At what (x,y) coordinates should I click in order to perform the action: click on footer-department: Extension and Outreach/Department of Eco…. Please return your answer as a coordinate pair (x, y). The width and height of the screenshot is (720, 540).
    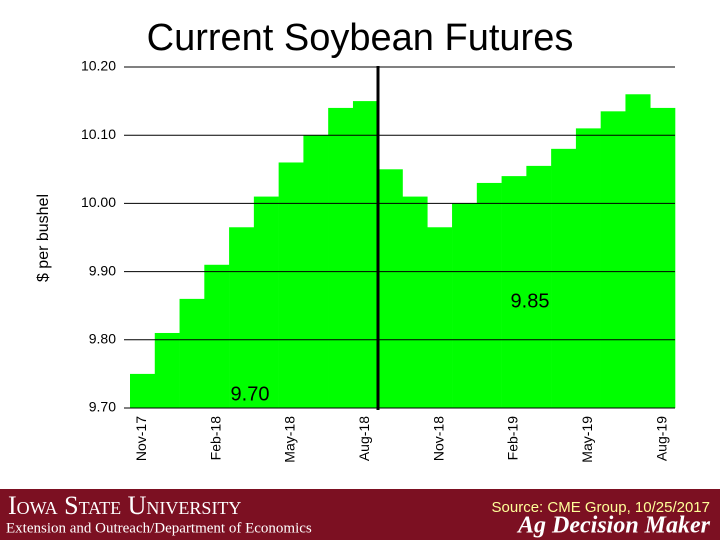
    Looking at the image, I should click on (159, 528).